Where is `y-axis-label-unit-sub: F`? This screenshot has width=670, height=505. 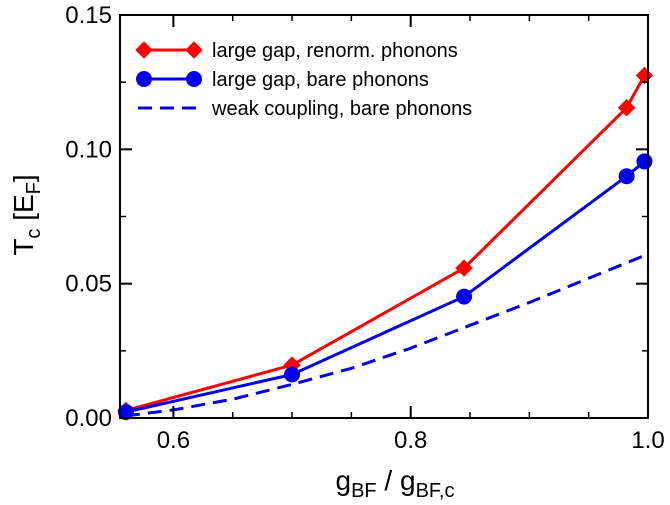 y-axis-label-unit-sub: F is located at coordinates (34, 188).